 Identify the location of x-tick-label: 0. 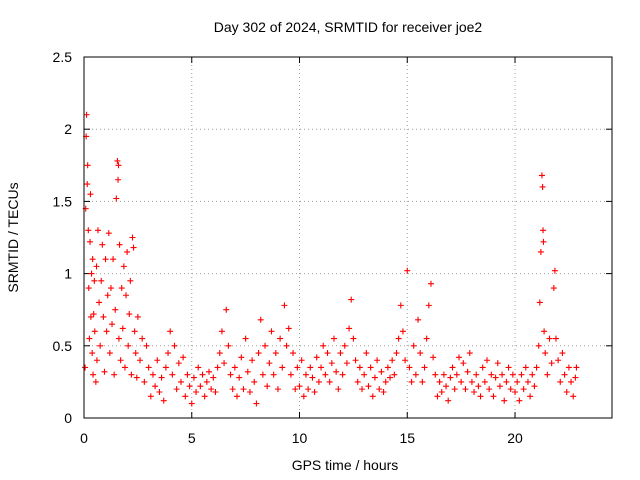
(84, 438).